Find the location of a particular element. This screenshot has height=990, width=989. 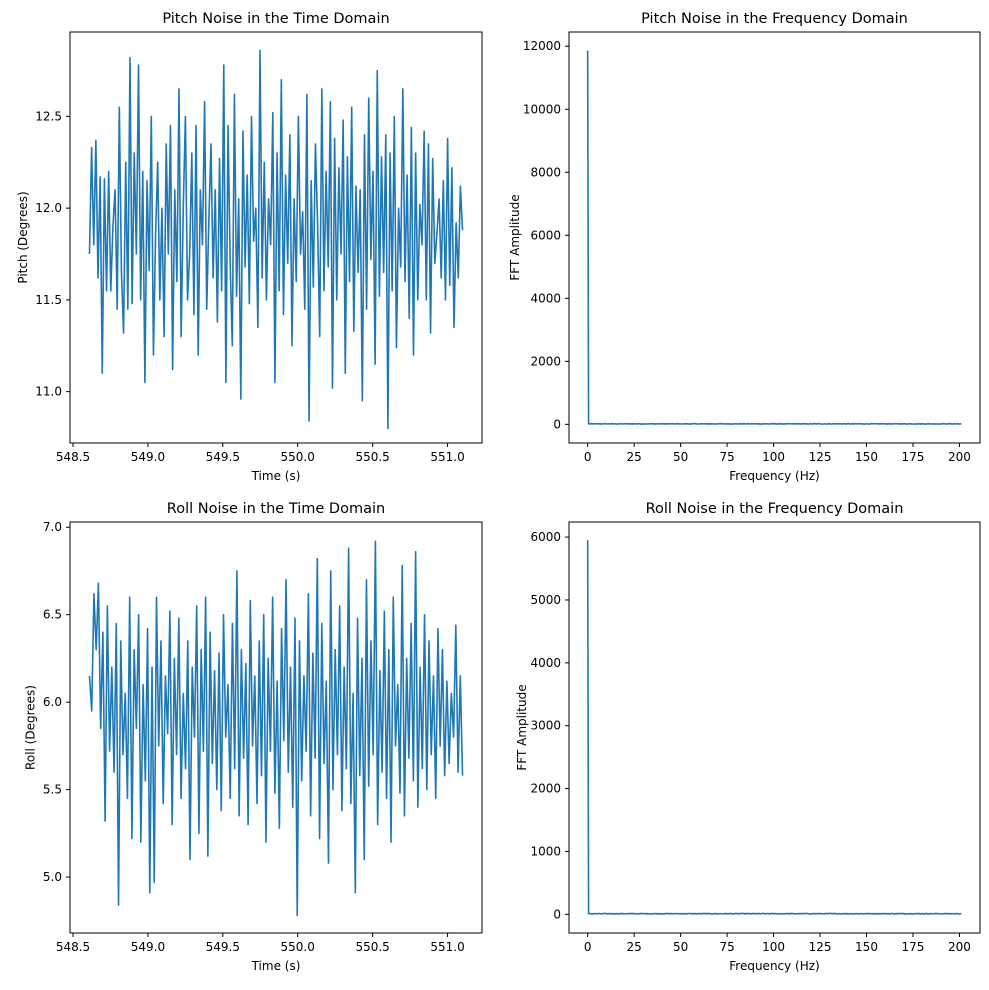

pitch-freq-x-tick-label: 75 is located at coordinates (726, 457).